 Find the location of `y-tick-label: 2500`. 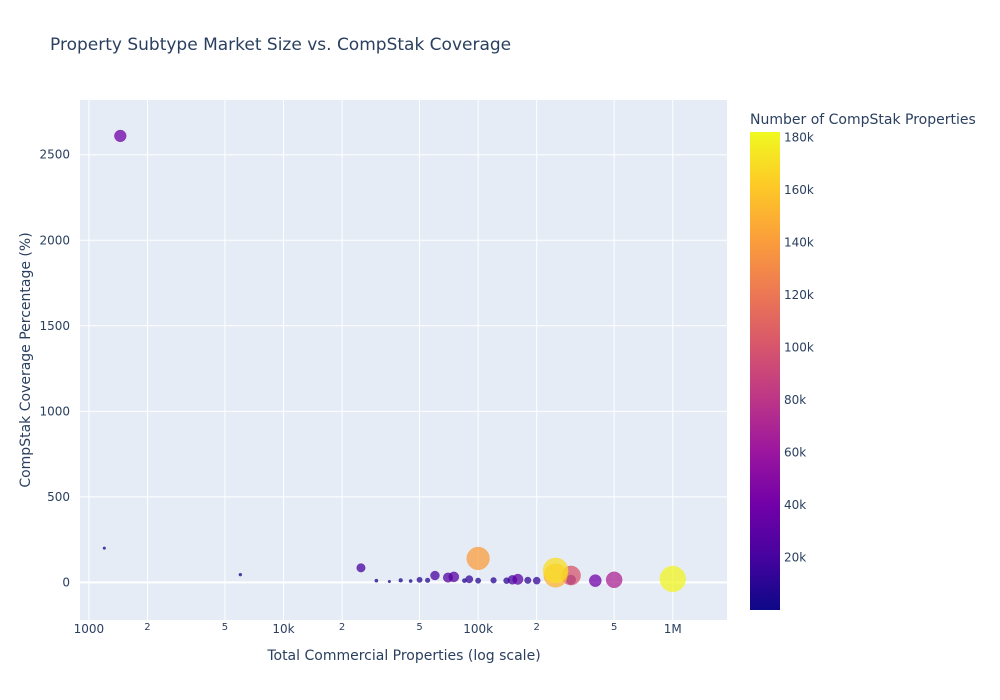

y-tick-label: 2500 is located at coordinates (54, 155).